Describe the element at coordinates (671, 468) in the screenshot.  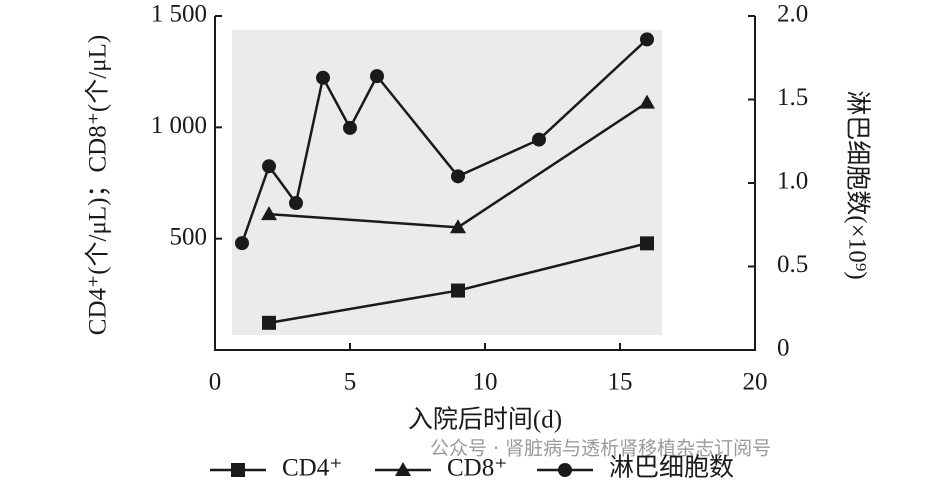
I see `legend-label: 淋巴细胞数` at that location.